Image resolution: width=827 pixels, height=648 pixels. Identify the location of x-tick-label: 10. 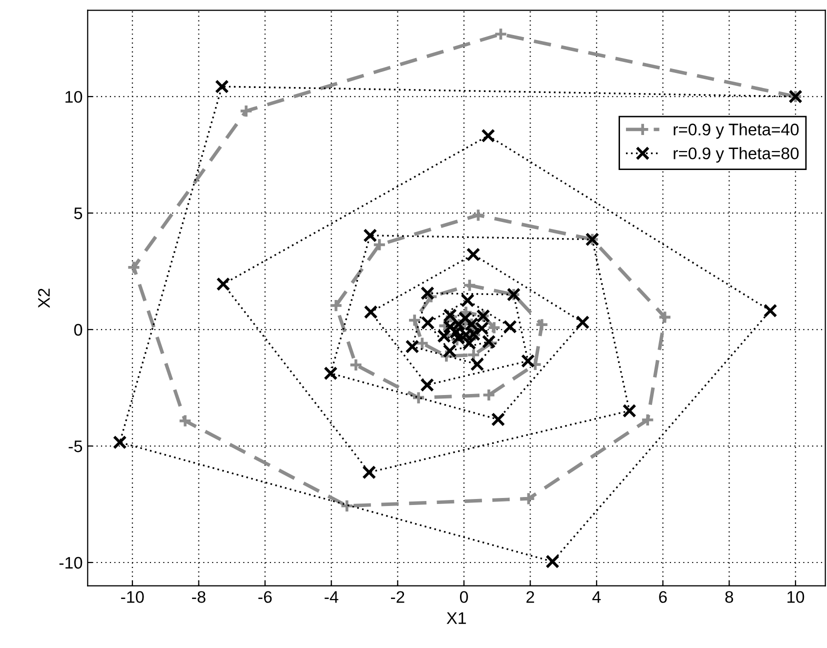
(796, 597).